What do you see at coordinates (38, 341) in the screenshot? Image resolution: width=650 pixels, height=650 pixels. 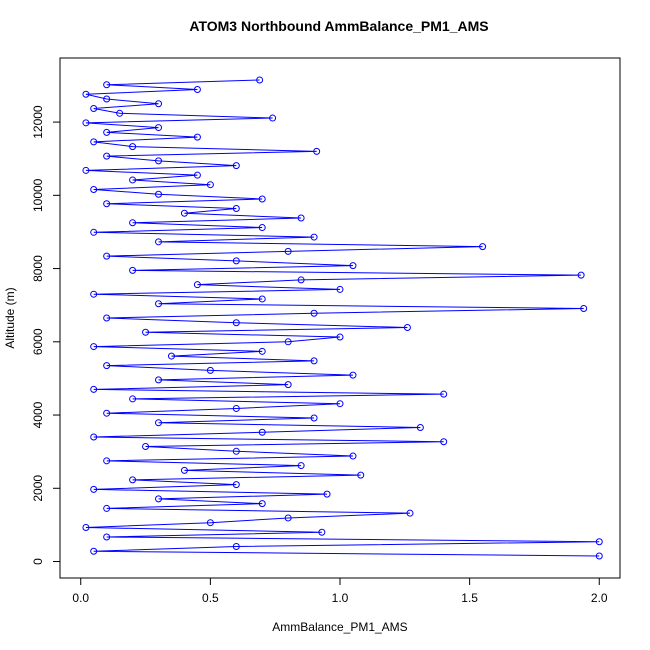 I see `y-tick-label: 6000` at bounding box center [38, 341].